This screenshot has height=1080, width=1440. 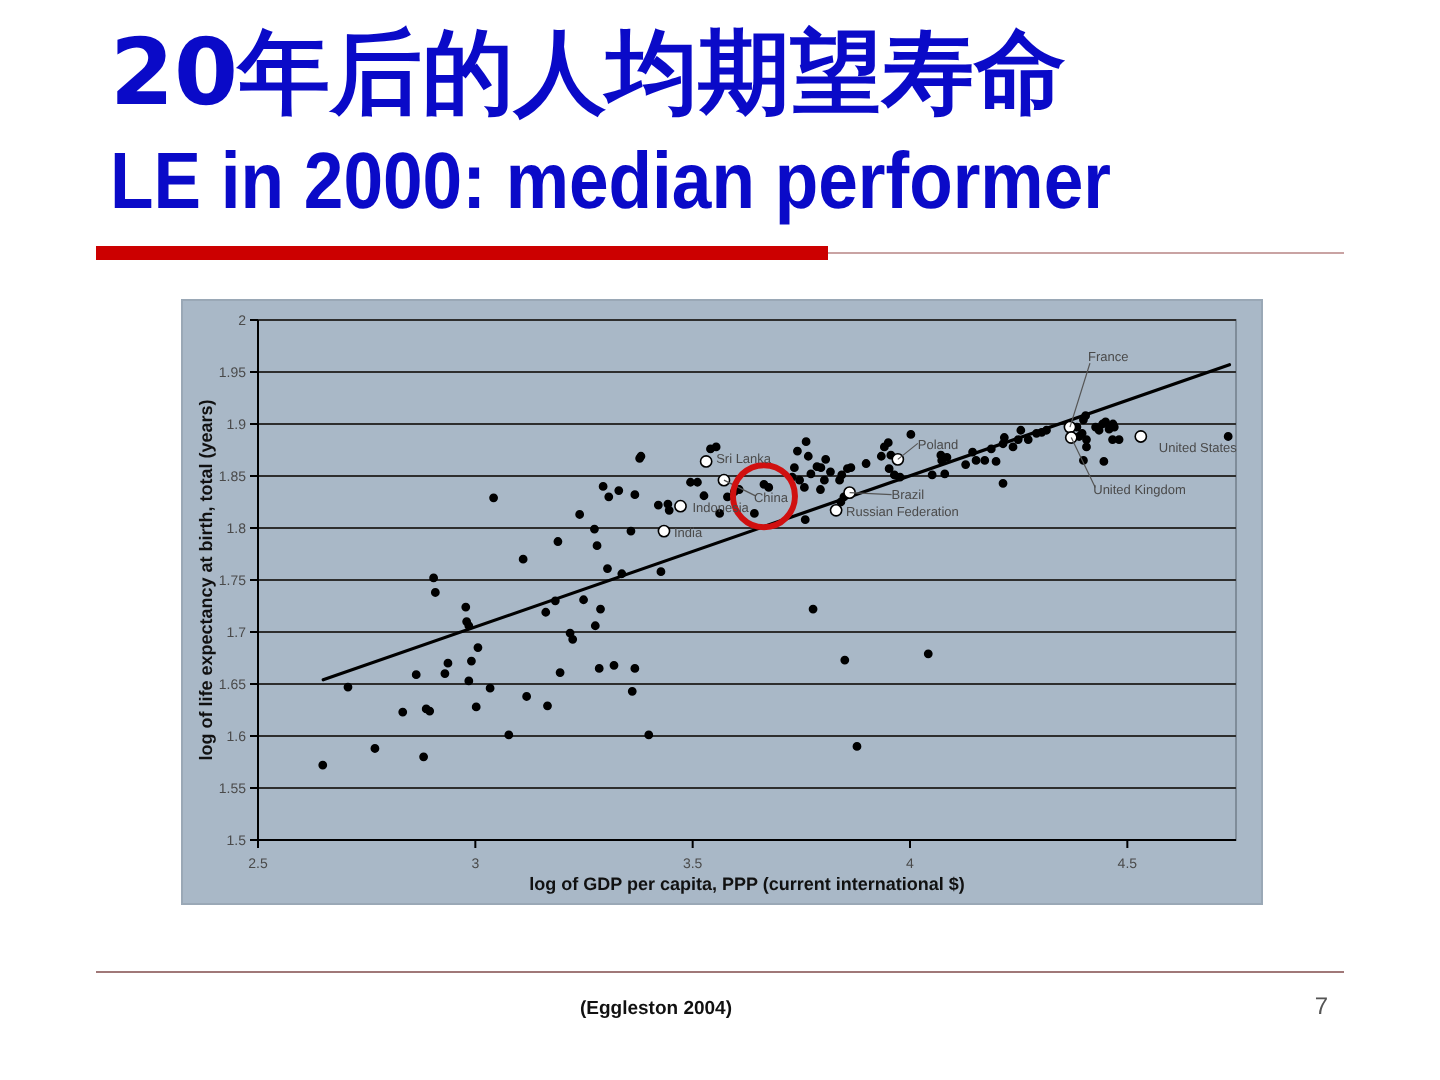 I want to click on y-axis-title: log of life expectancy at birth, total (years), so click(x=206, y=580).